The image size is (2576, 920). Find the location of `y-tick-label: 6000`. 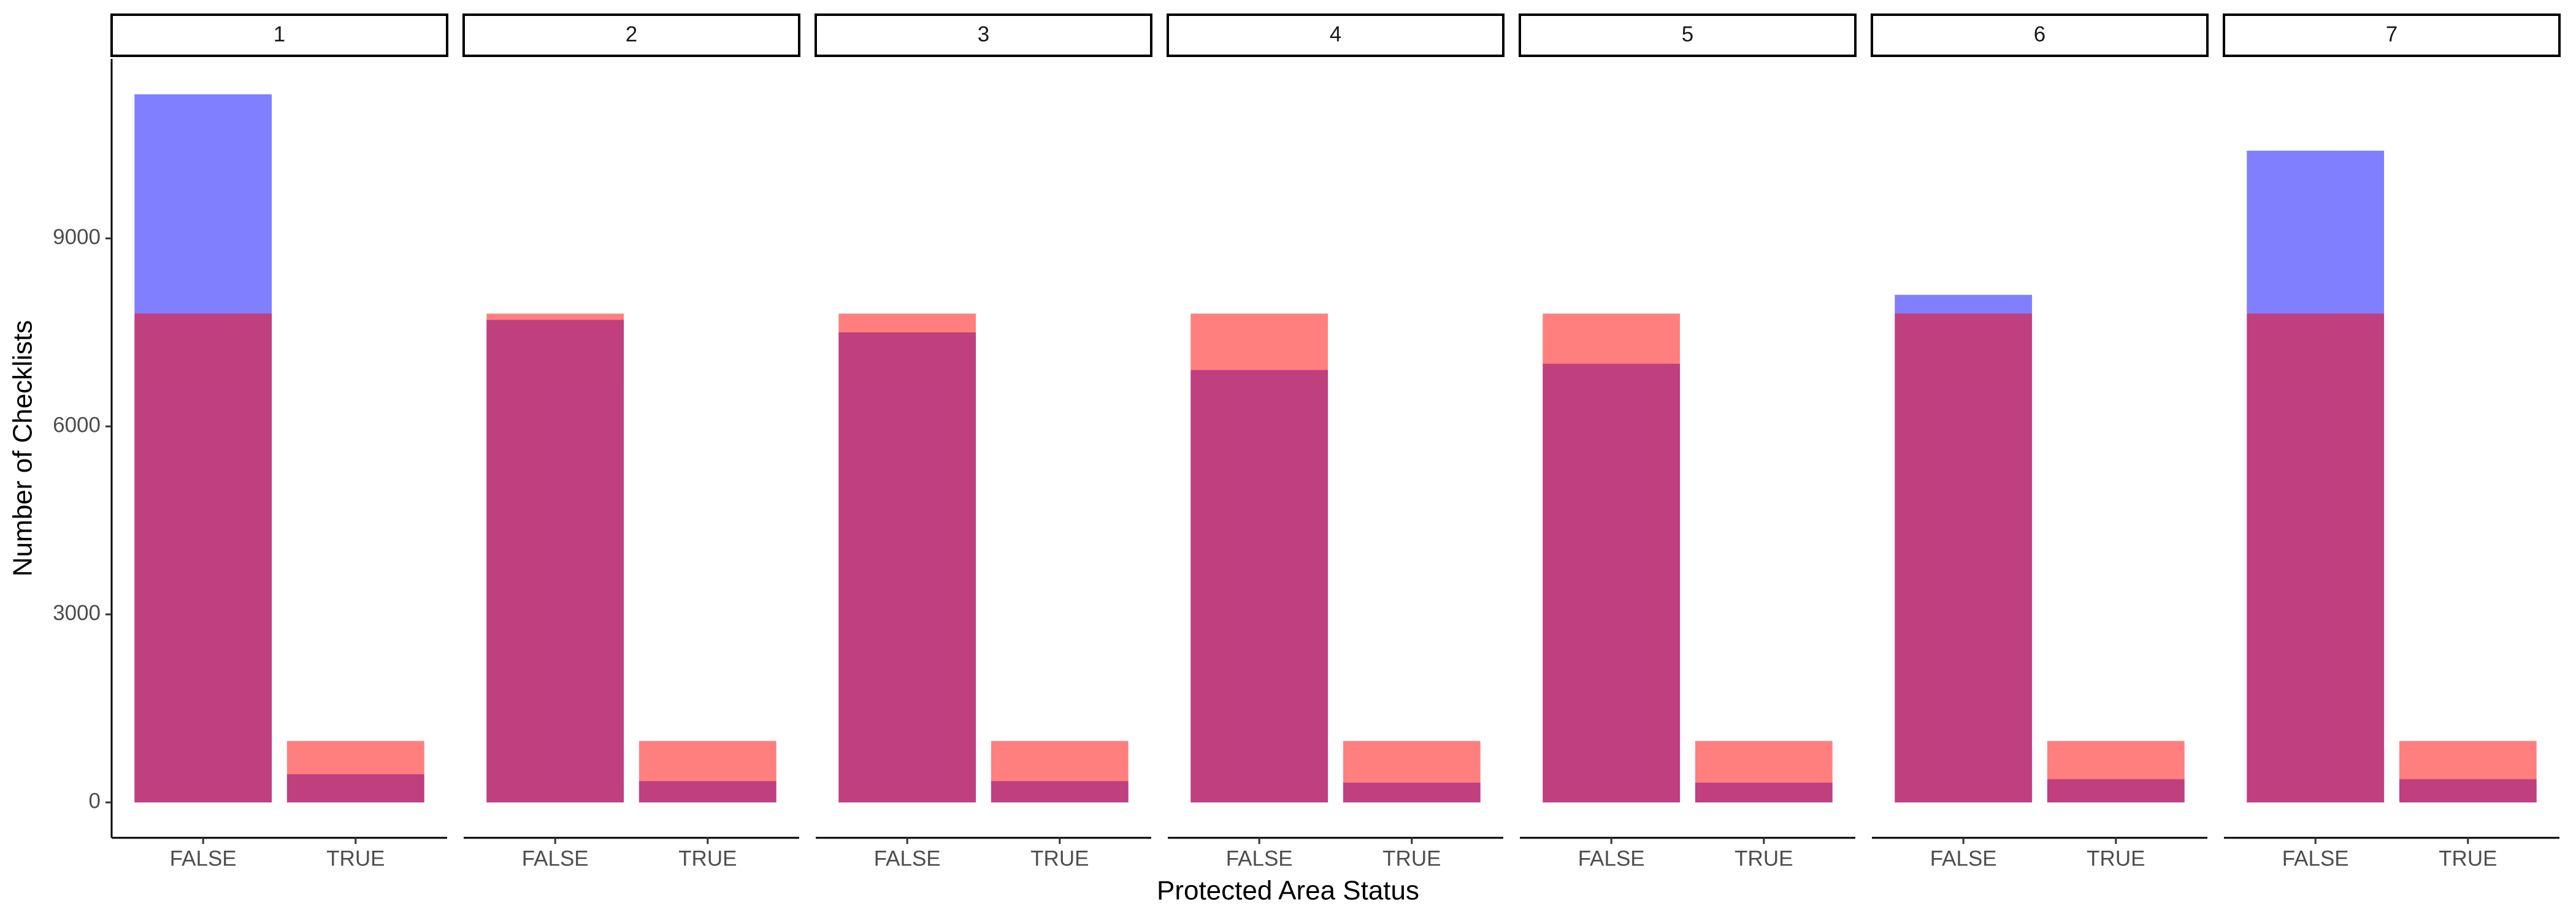

y-tick-label: 6000 is located at coordinates (77, 425).